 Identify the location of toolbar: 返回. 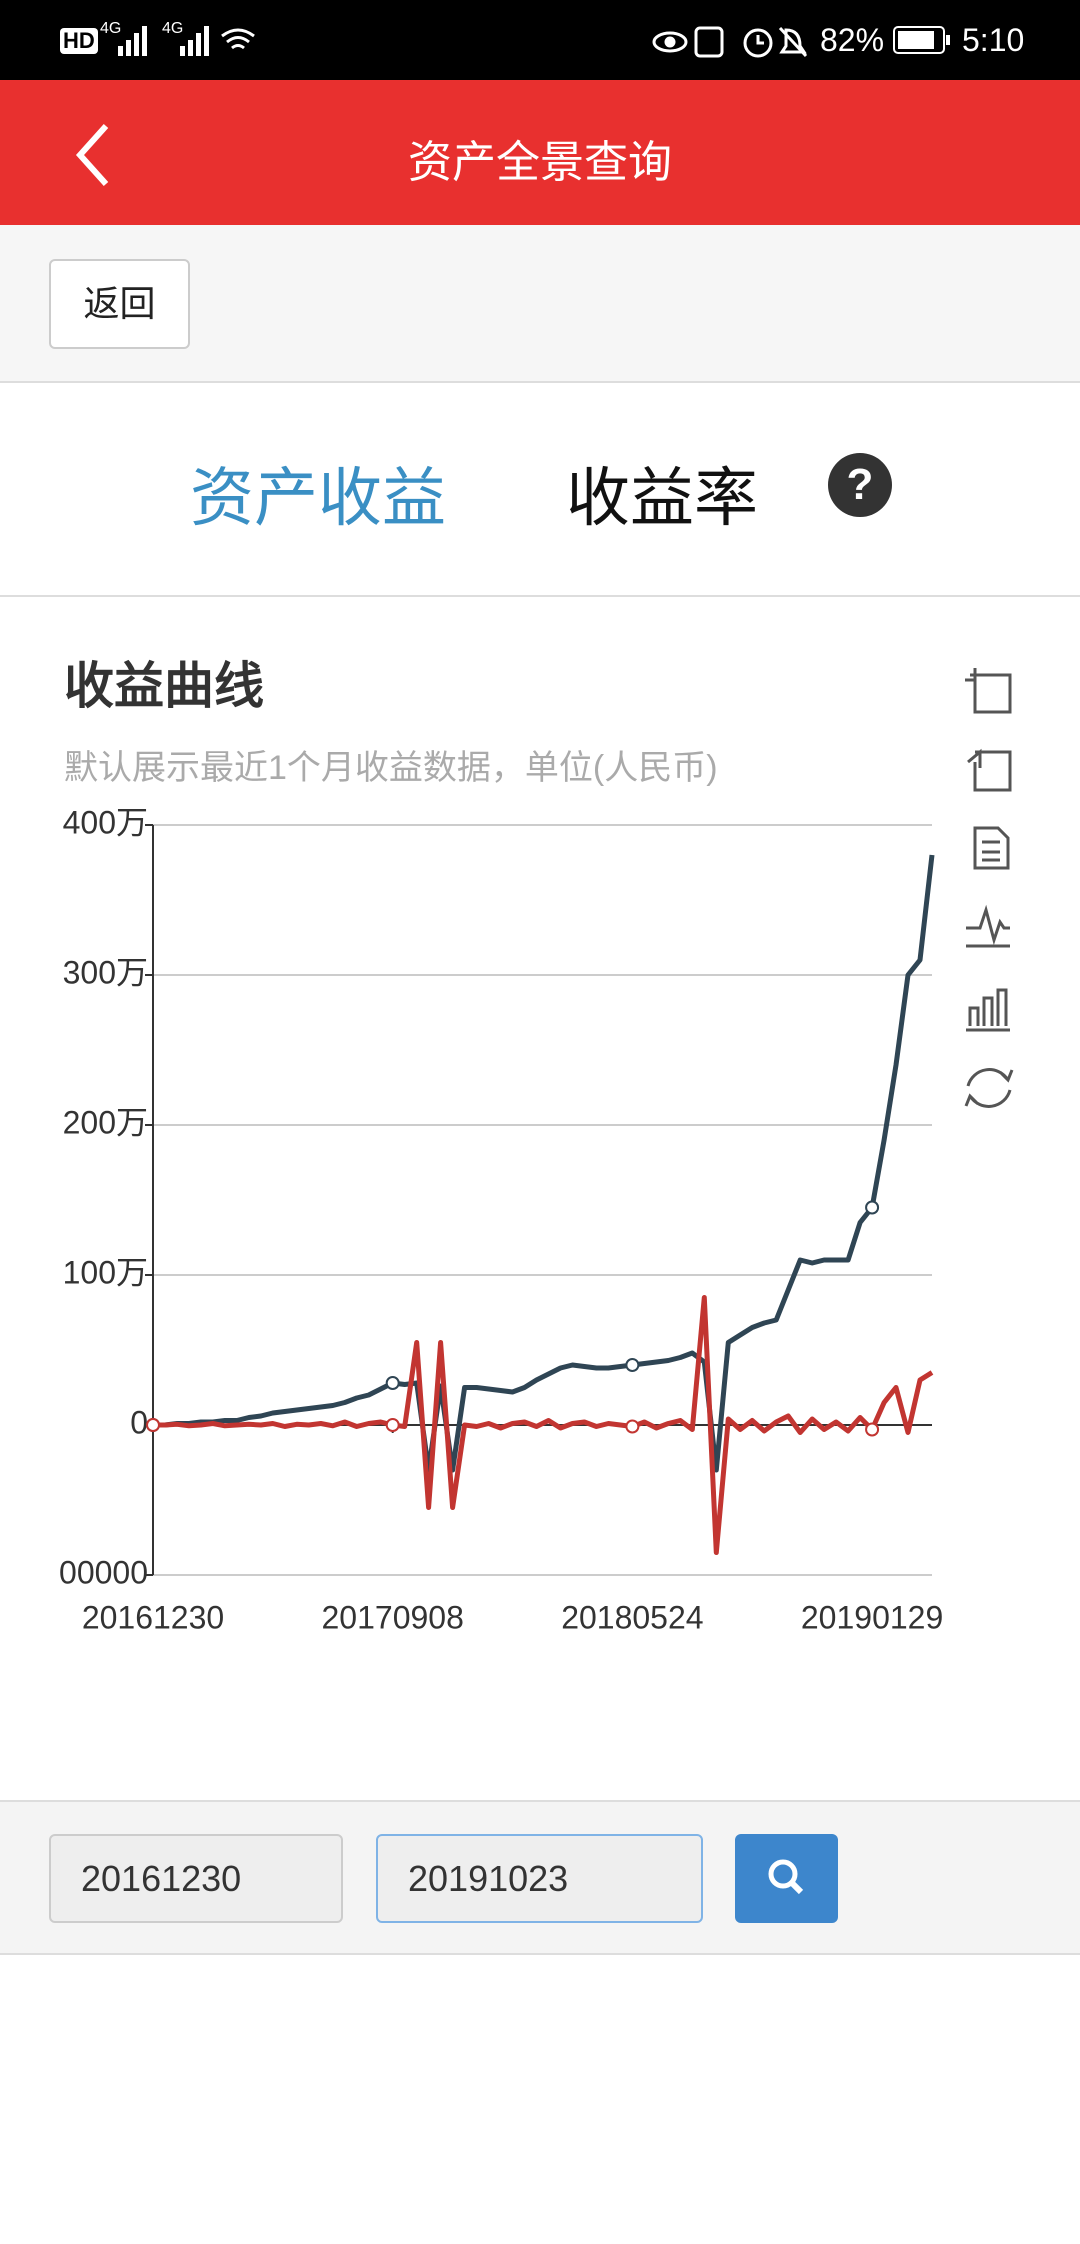
(540, 304).